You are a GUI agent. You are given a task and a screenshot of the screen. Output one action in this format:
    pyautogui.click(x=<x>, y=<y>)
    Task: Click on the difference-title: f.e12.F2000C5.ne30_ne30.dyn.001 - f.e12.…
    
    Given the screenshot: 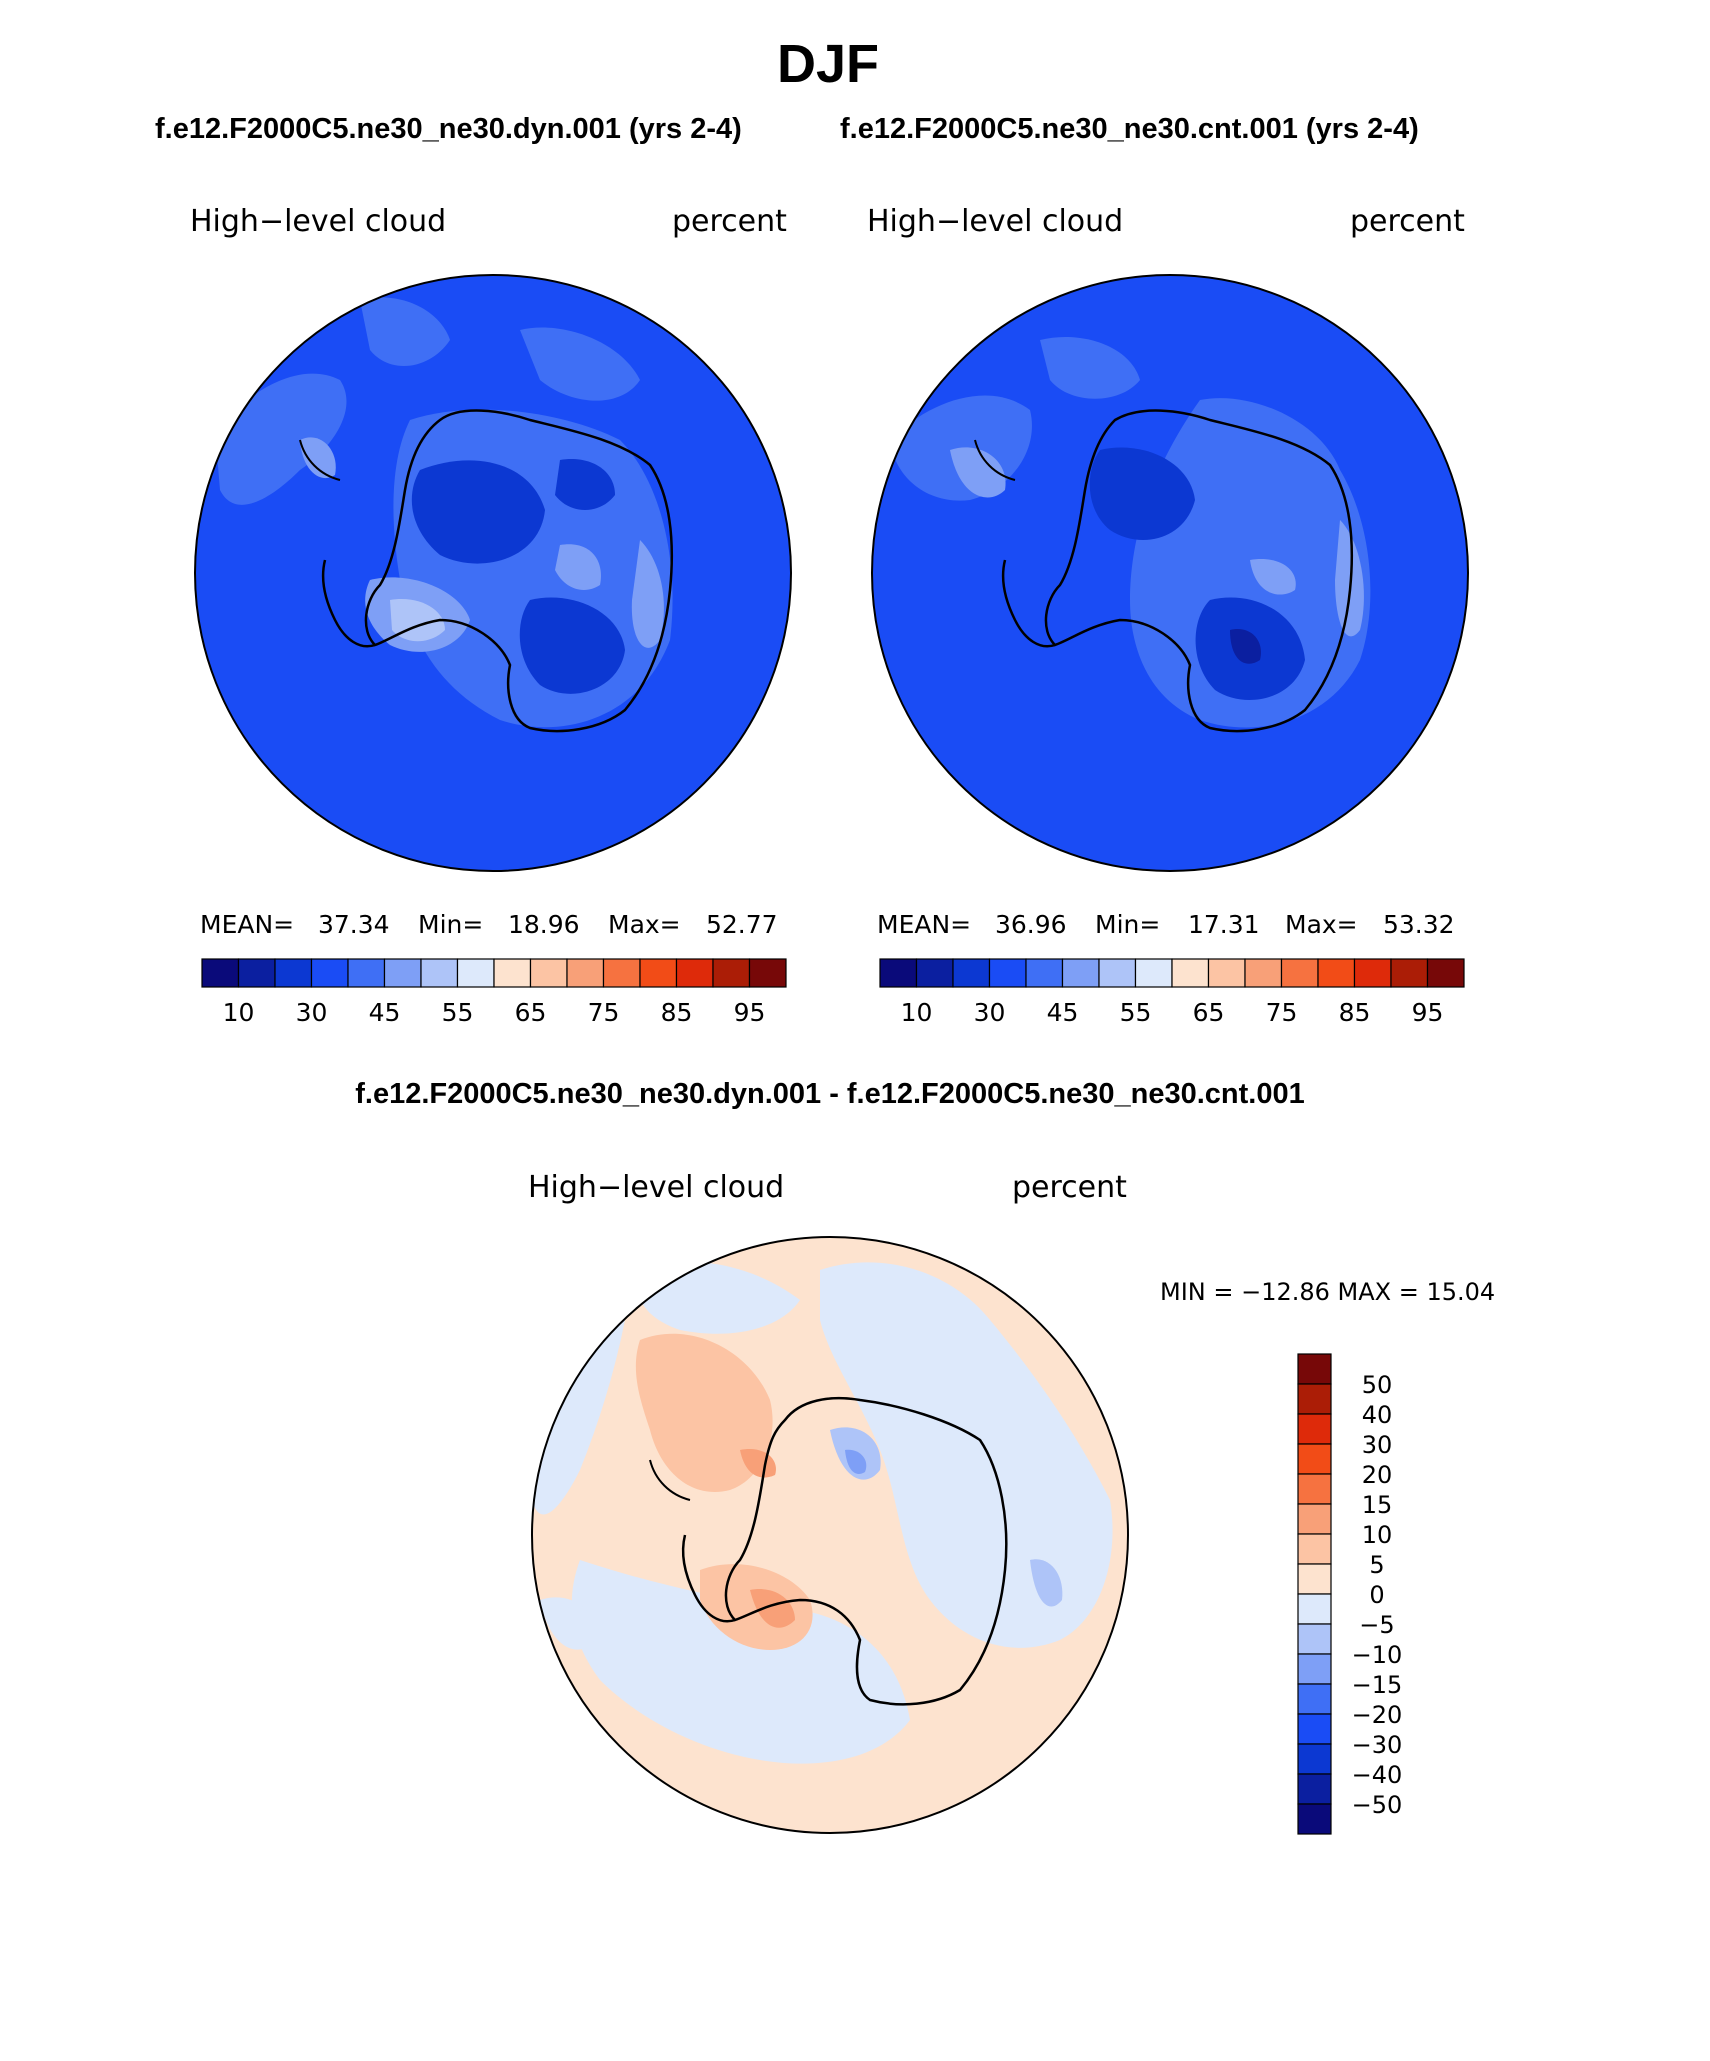 What is the action you would take?
    pyautogui.click(x=830, y=1094)
    